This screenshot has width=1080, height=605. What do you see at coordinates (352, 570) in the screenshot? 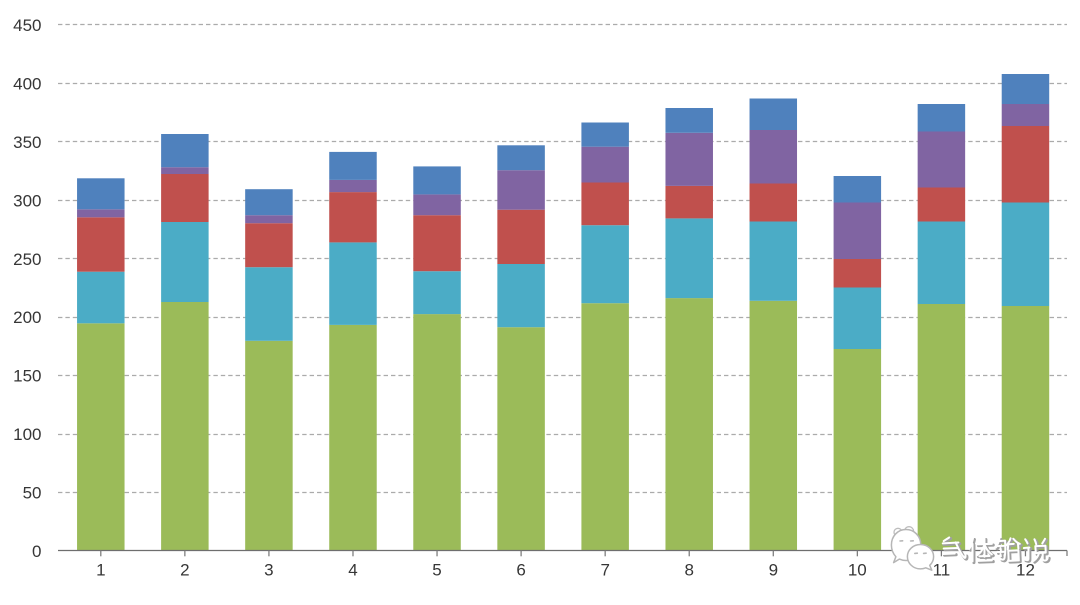
I see `svg-text: 4` at bounding box center [352, 570].